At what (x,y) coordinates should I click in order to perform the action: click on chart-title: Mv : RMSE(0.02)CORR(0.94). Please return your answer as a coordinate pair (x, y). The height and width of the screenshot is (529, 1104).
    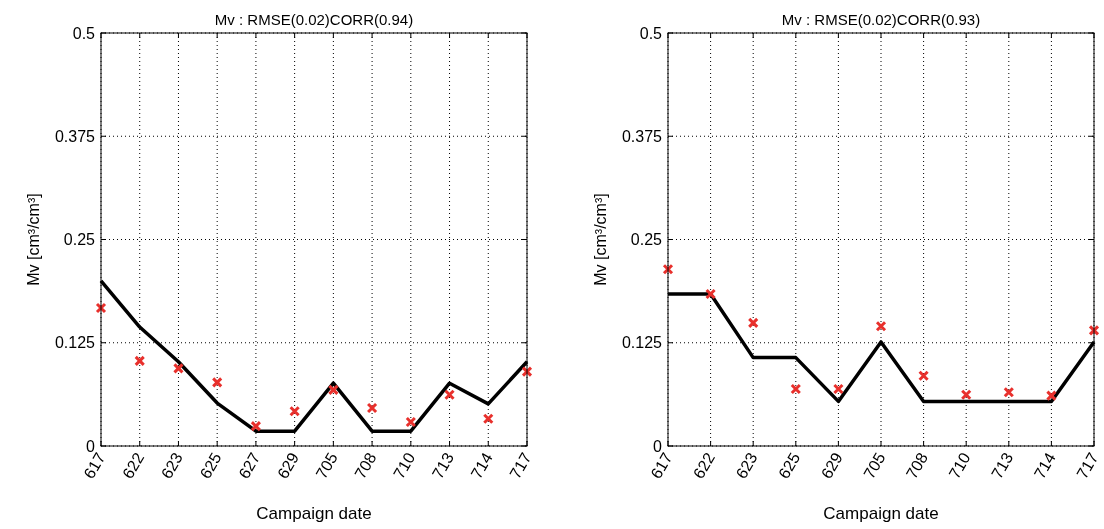
    Looking at the image, I should click on (314, 19).